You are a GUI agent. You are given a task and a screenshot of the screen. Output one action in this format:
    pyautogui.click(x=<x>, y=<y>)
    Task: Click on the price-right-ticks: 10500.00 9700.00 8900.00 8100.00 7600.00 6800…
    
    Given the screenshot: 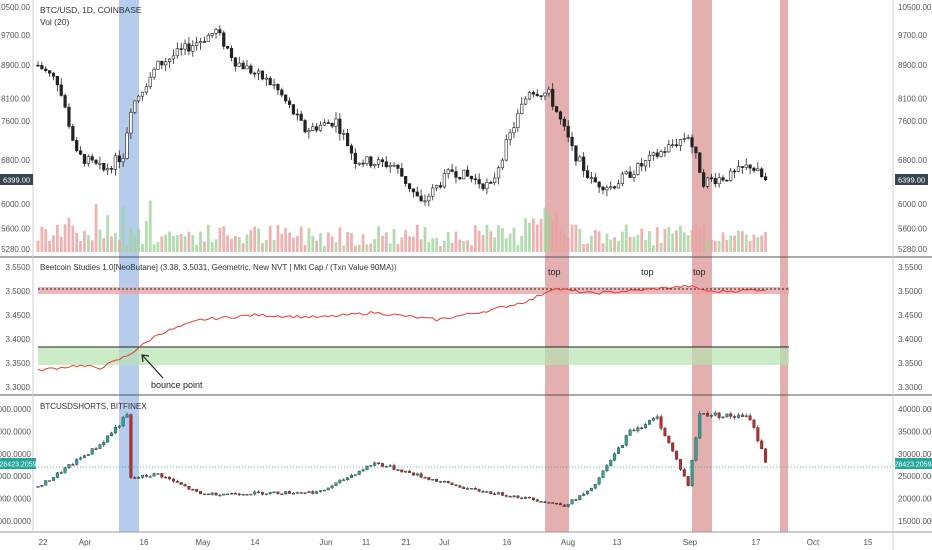 What is the action you would take?
    pyautogui.click(x=915, y=128)
    